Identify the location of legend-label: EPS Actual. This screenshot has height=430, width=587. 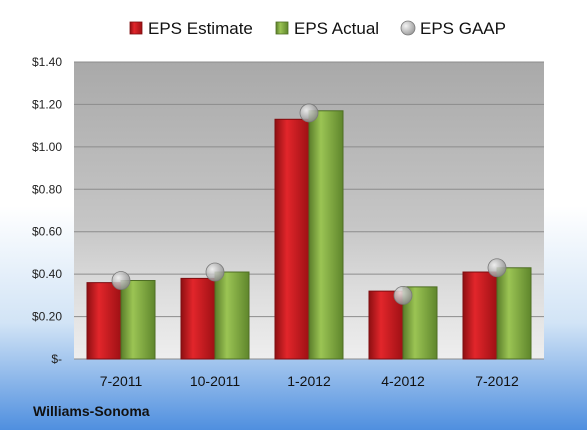
(336, 28).